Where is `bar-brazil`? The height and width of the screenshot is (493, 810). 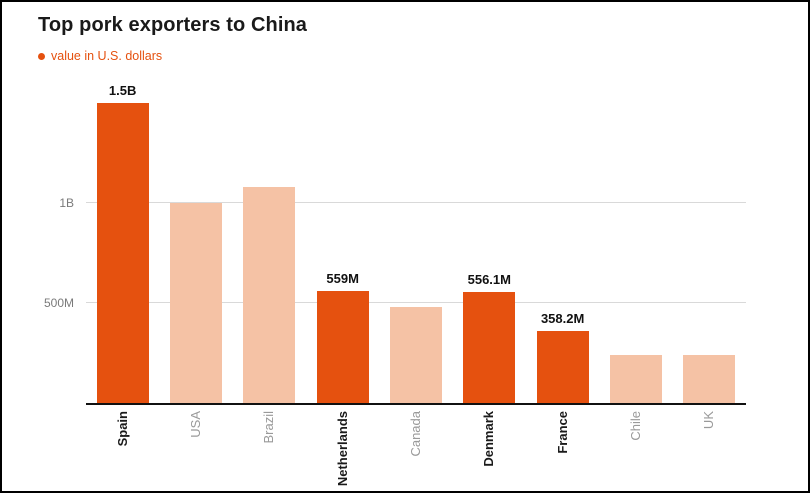
bar-brazil is located at coordinates (269, 295).